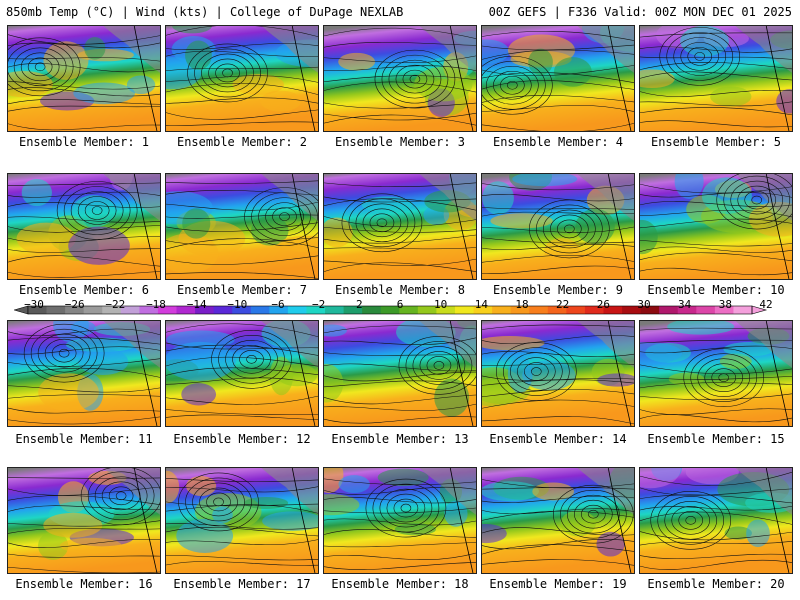 Image resolution: width=800 pixels, height=600 pixels. What do you see at coordinates (74, 304) in the screenshot?
I see `colorbar-tick-label: −26` at bounding box center [74, 304].